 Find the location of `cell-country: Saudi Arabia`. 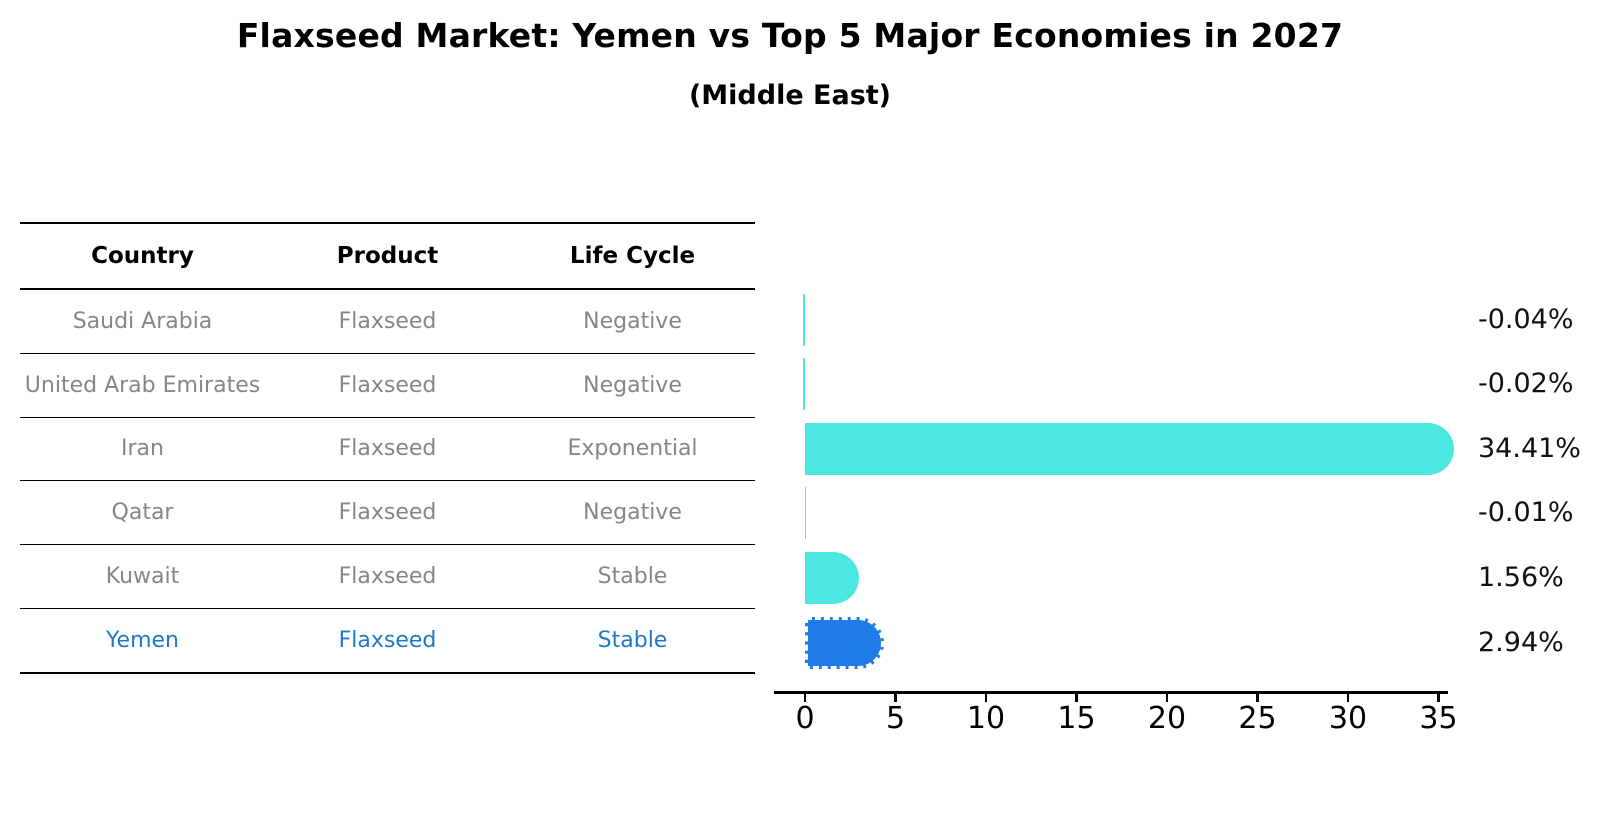

cell-country: Saudi Arabia is located at coordinates (142, 321).